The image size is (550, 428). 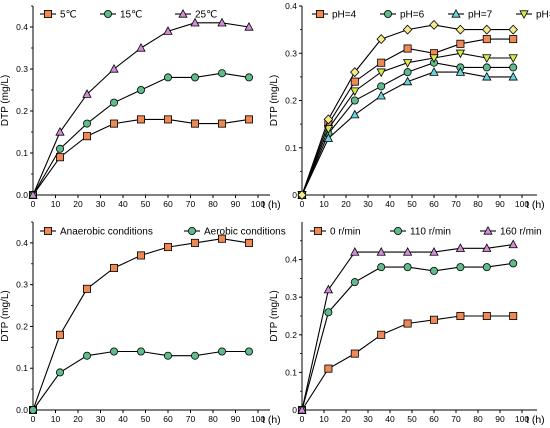 I want to click on legend-label: 15℃, so click(x=131, y=15).